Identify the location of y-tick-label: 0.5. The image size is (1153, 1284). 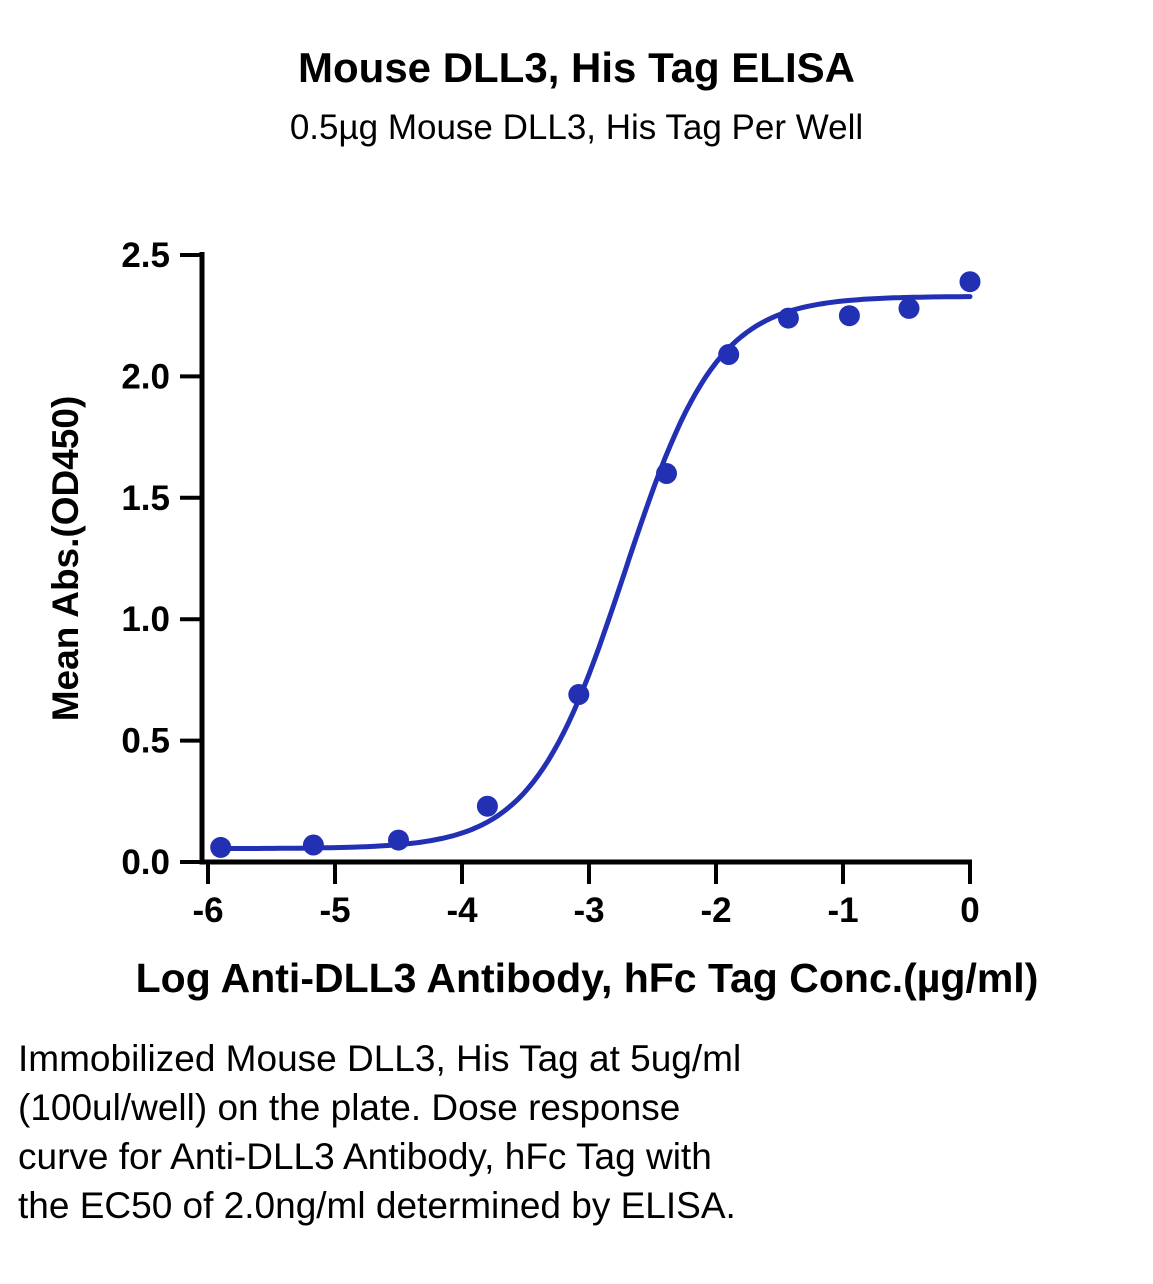
(145, 741).